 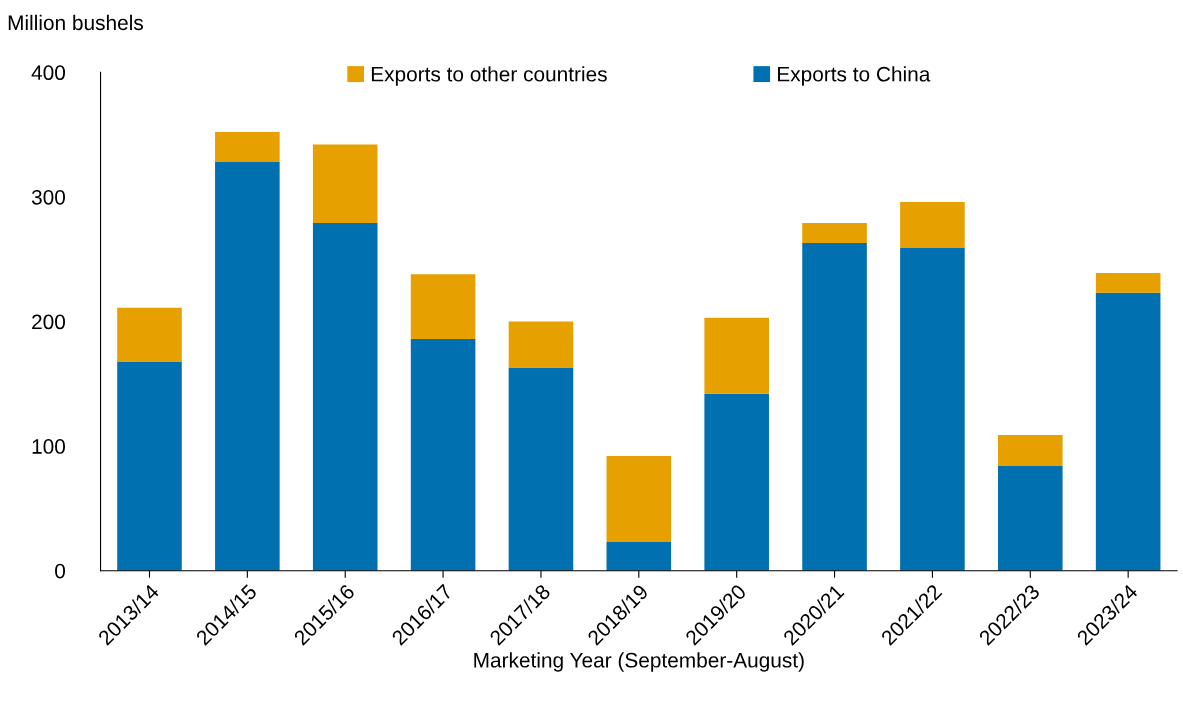 What do you see at coordinates (489, 76) in the screenshot?
I see `legend-label: Exports to other countries` at bounding box center [489, 76].